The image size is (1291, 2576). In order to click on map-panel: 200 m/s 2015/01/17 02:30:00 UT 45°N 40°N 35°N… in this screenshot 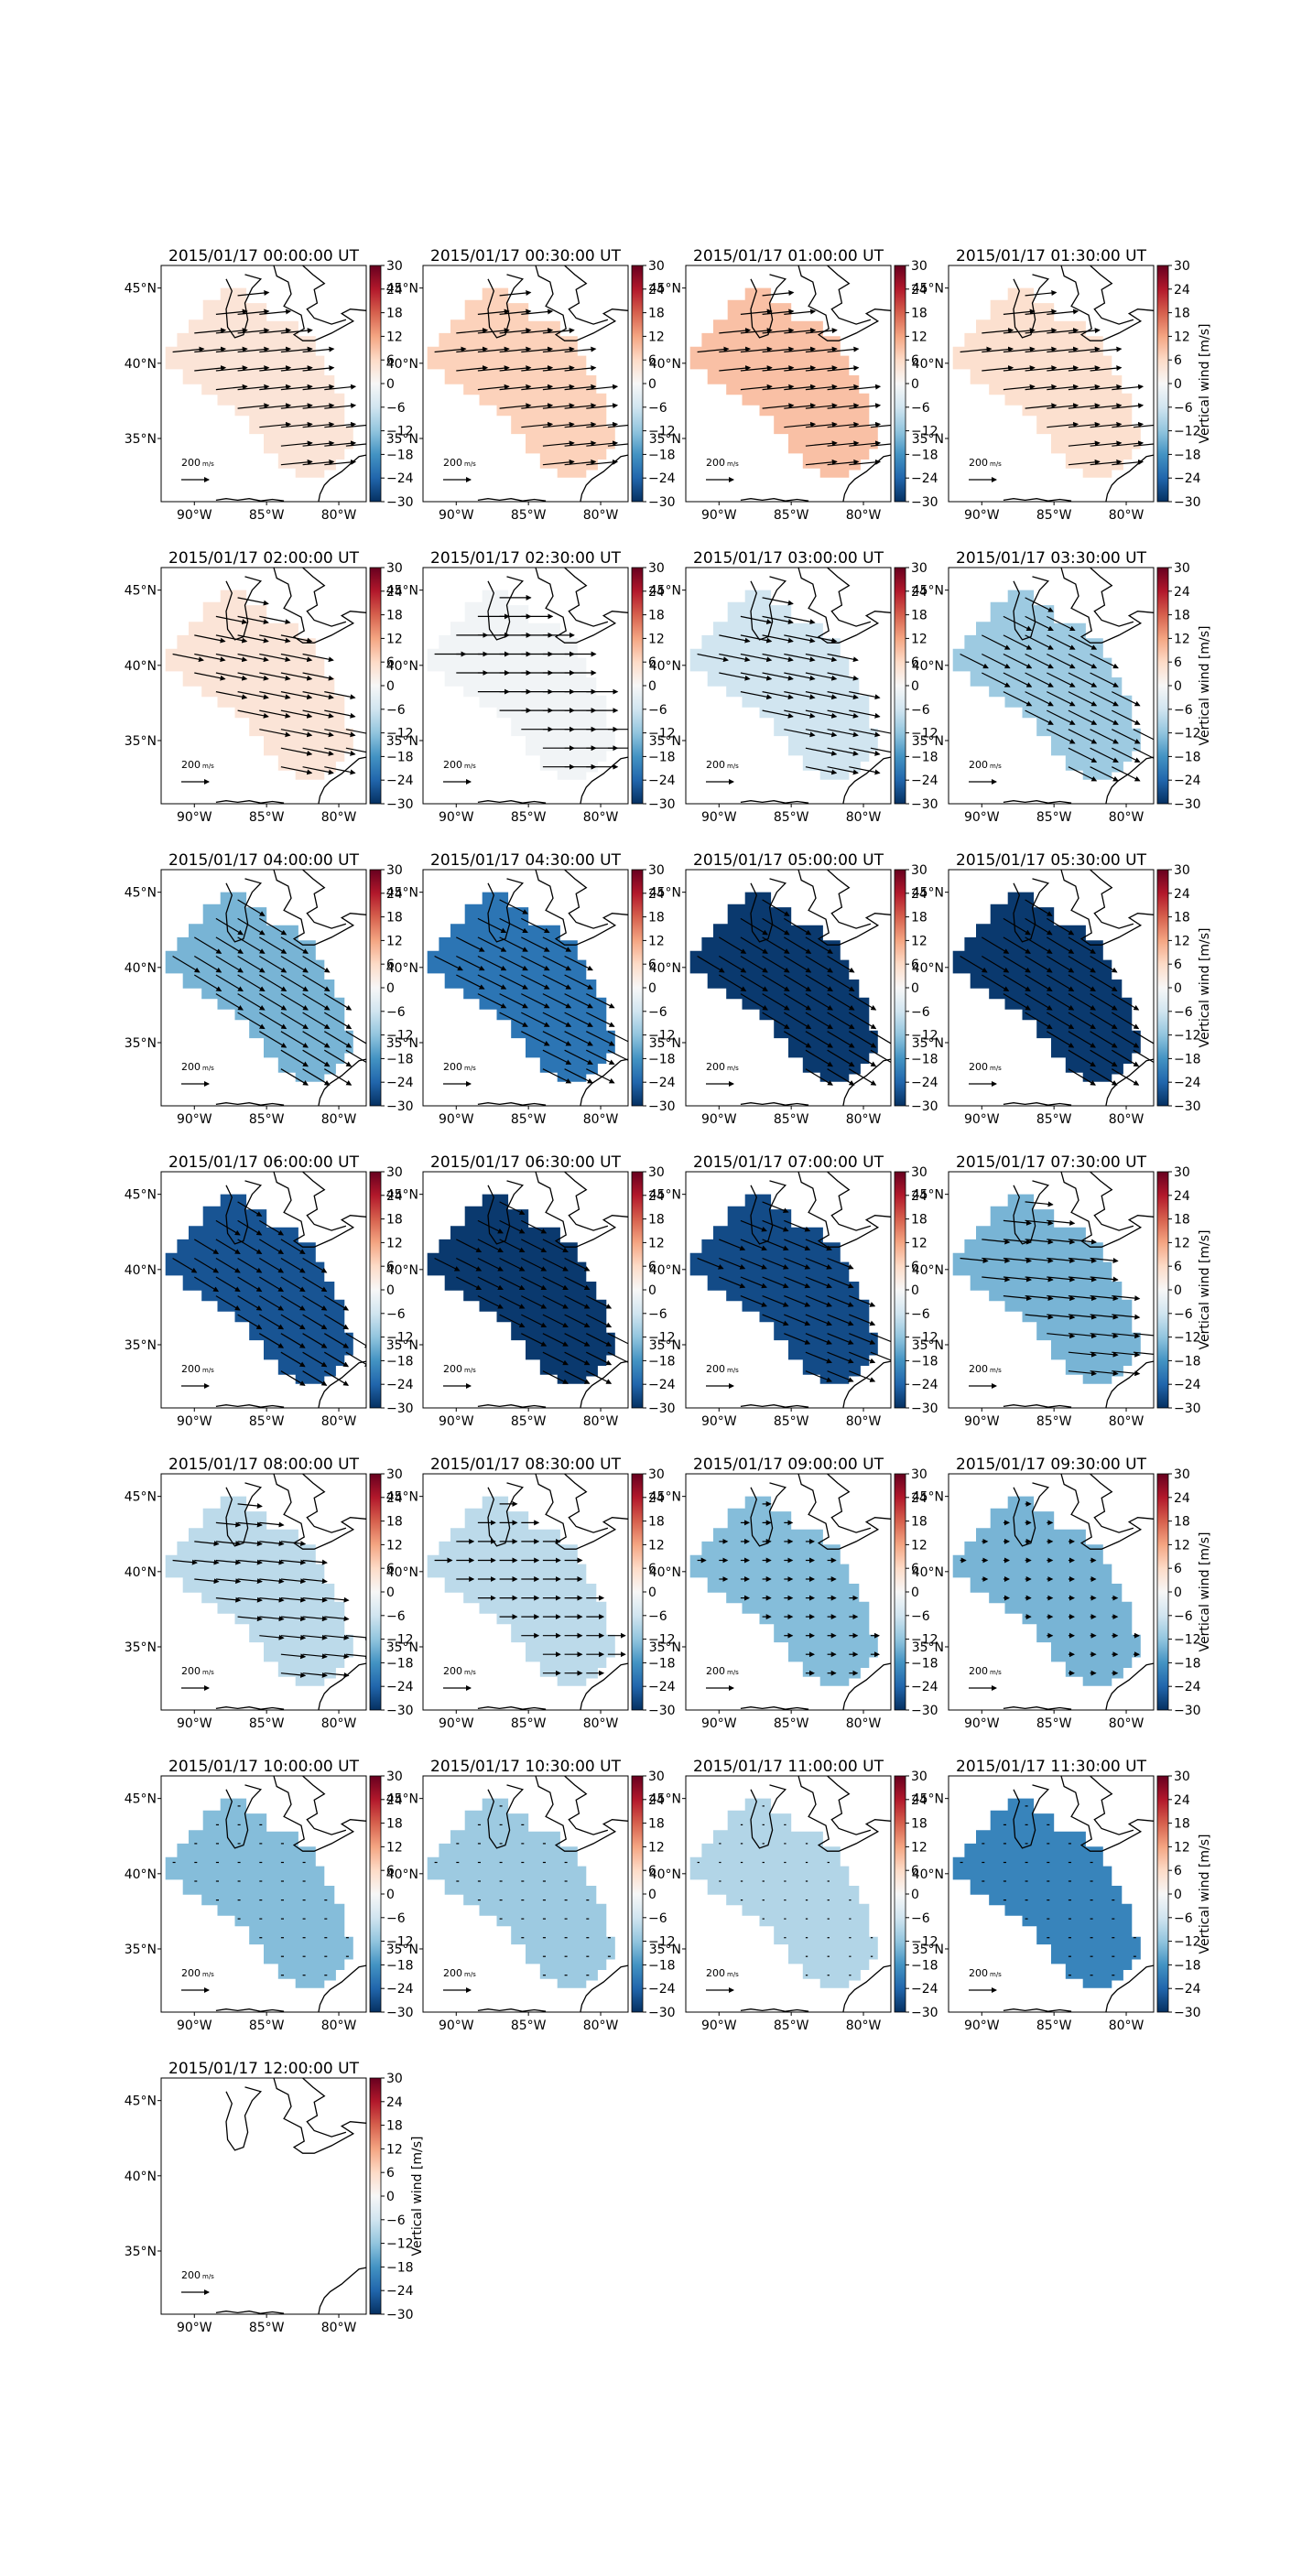, I will do `click(531, 687)`.